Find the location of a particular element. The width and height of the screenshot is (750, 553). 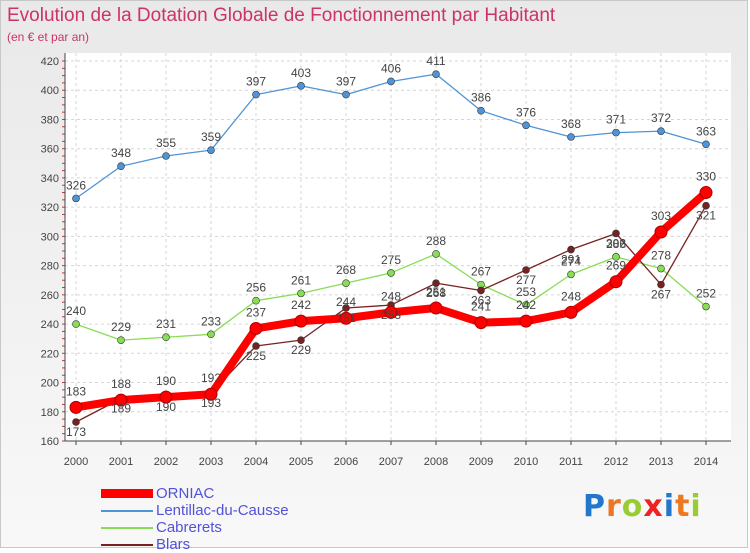

data-label: 321 is located at coordinates (706, 216).